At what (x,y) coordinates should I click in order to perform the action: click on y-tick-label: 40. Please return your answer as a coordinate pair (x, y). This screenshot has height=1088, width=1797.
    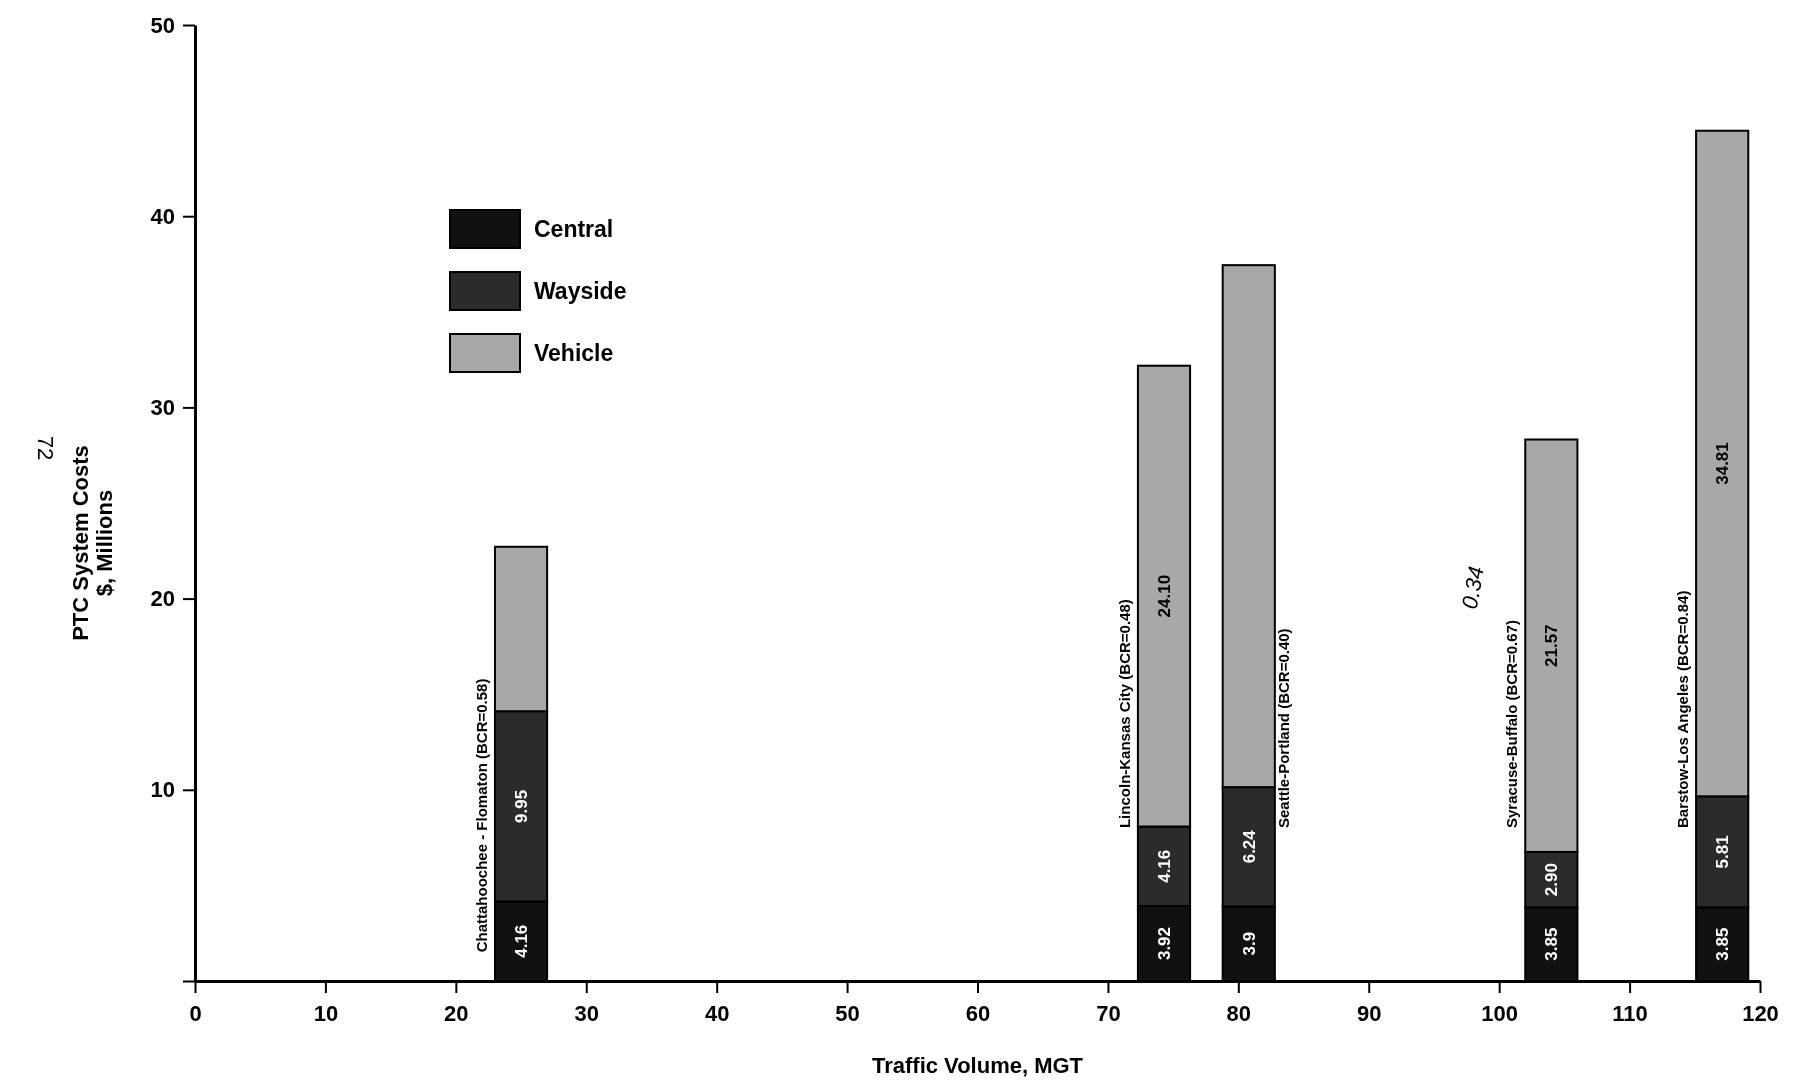
    Looking at the image, I should click on (162, 216).